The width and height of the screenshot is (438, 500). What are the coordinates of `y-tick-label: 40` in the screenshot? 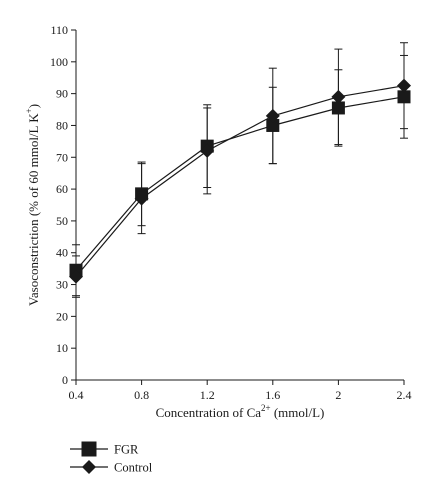 It's located at (62, 253).